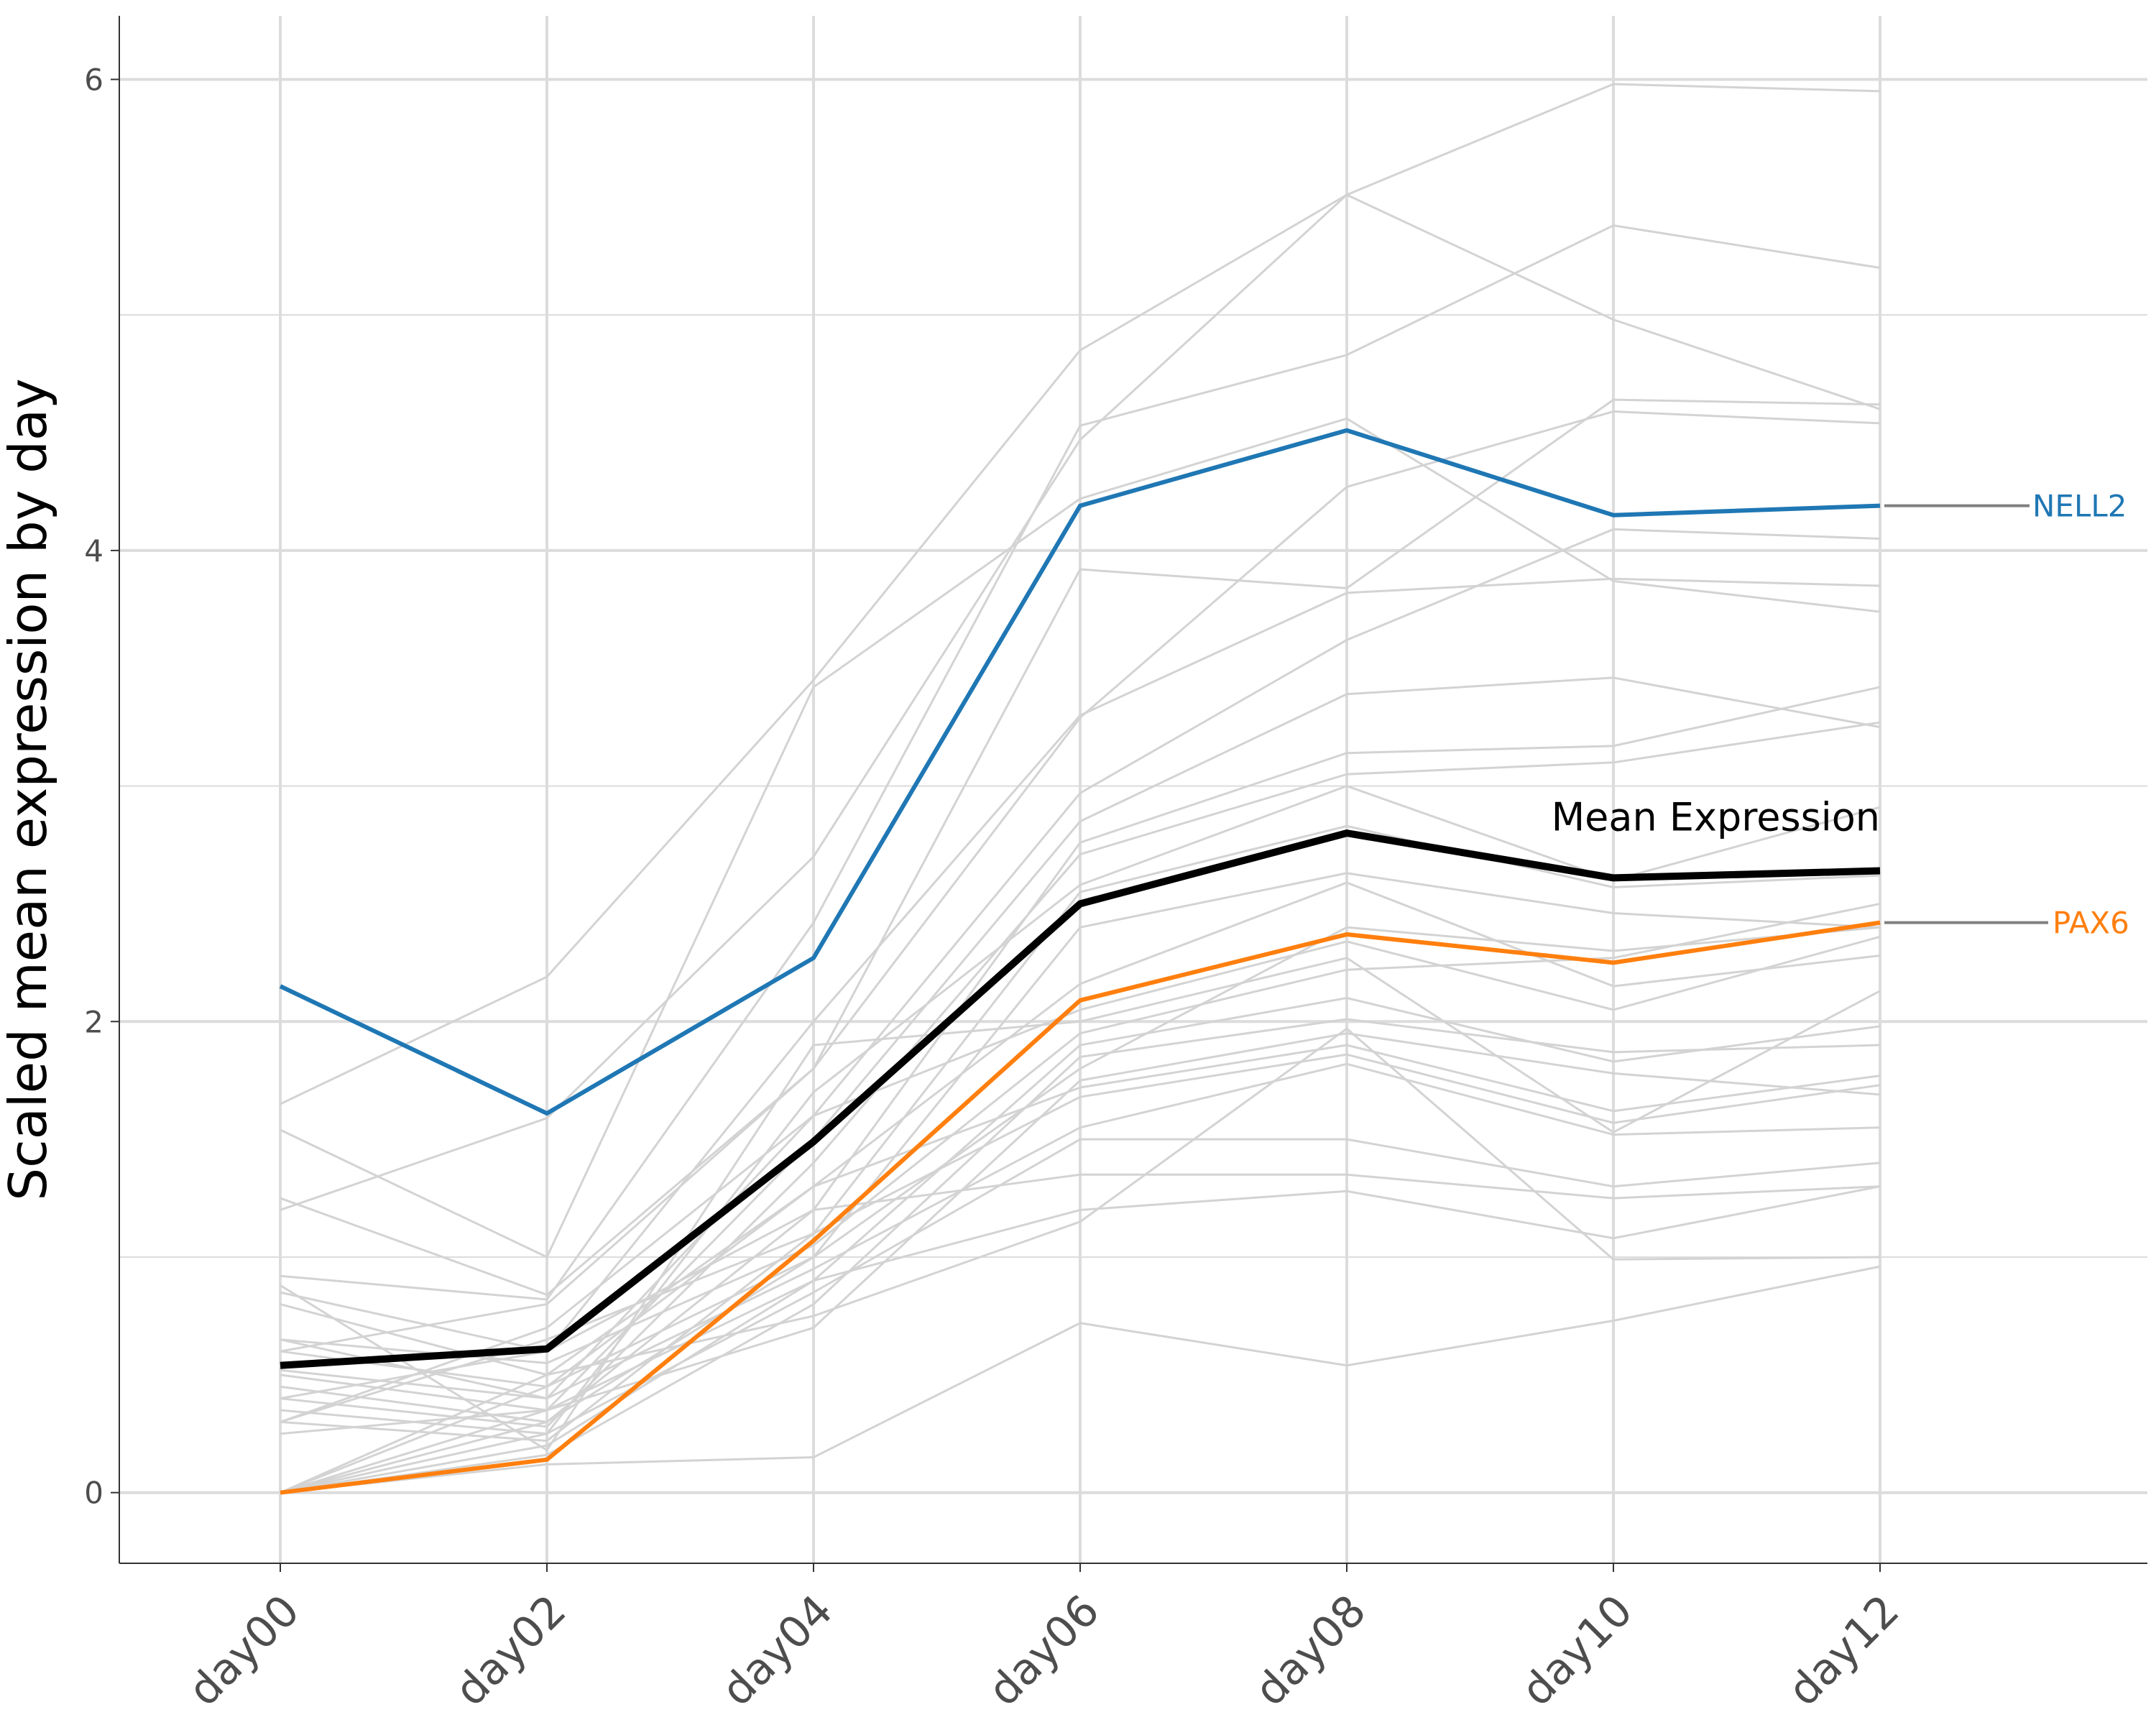 This screenshot has width=2156, height=1725. What do you see at coordinates (29, 789) in the screenshot?
I see `y-axis-title: Scaled mean expression by day` at bounding box center [29, 789].